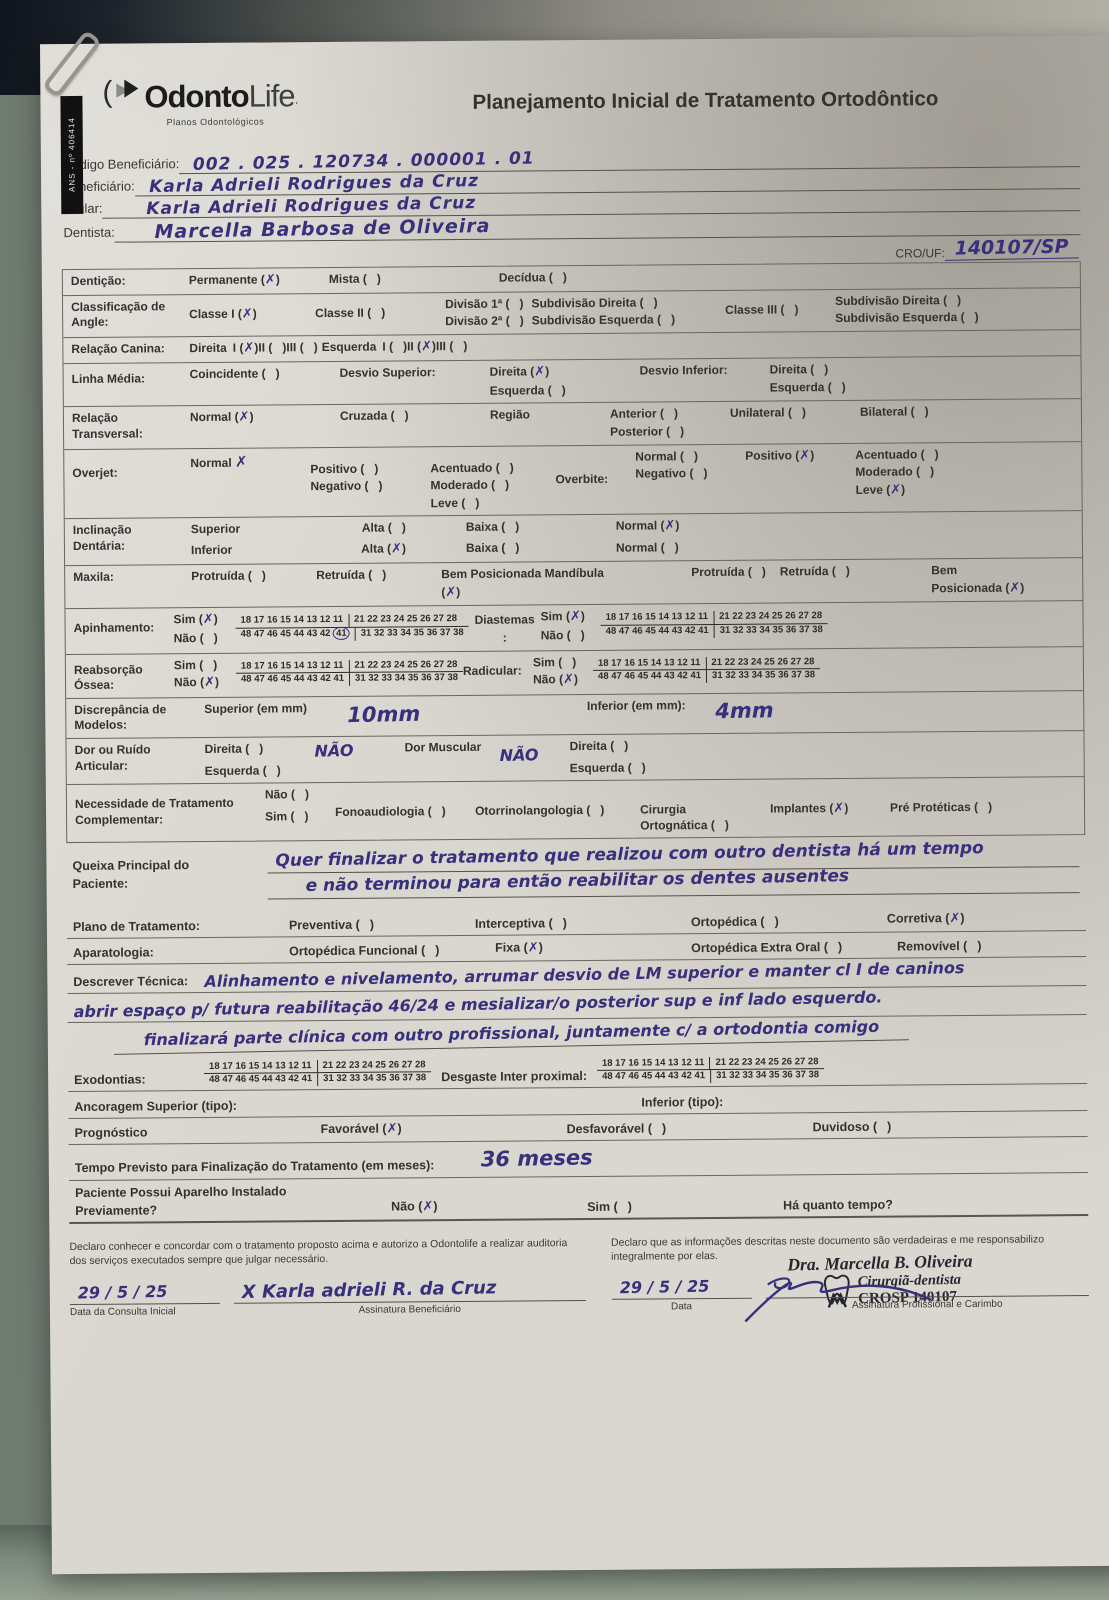  What do you see at coordinates (555, 680) in the screenshot?
I see `checkbox-radicular-nao: Não (✗)` at bounding box center [555, 680].